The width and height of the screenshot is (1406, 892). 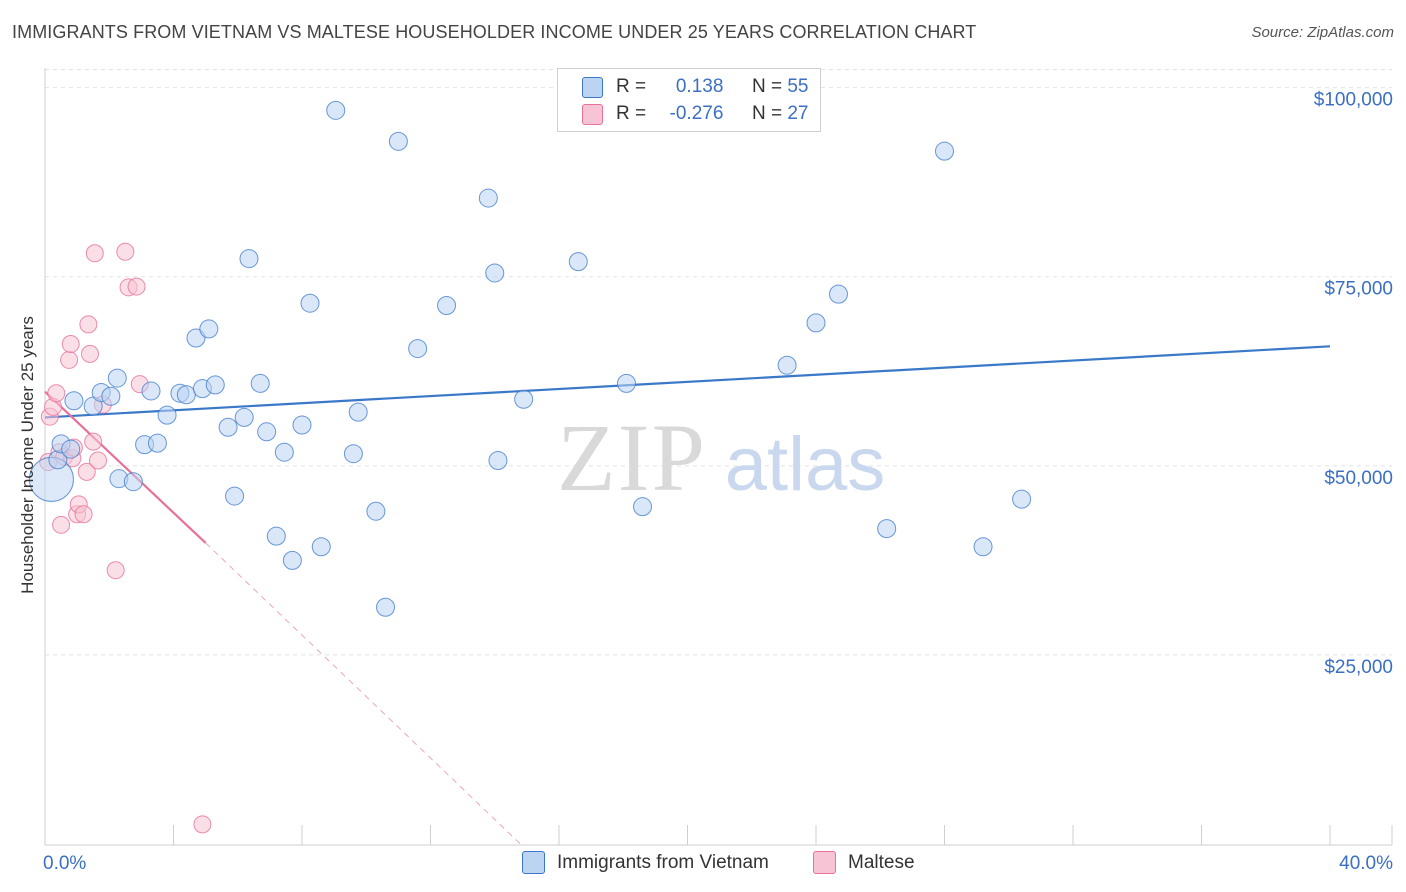 I want to click on y-tick-label: $25,000, so click(x=1358, y=667).